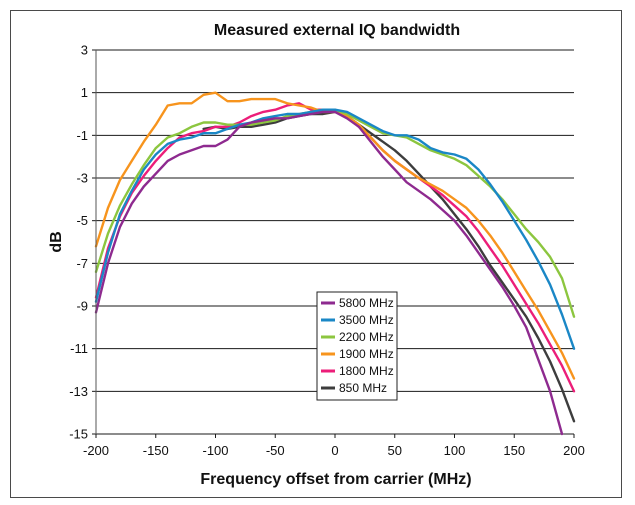 The image size is (635, 505). I want to click on legend-label: 3500 MHz, so click(366, 320).